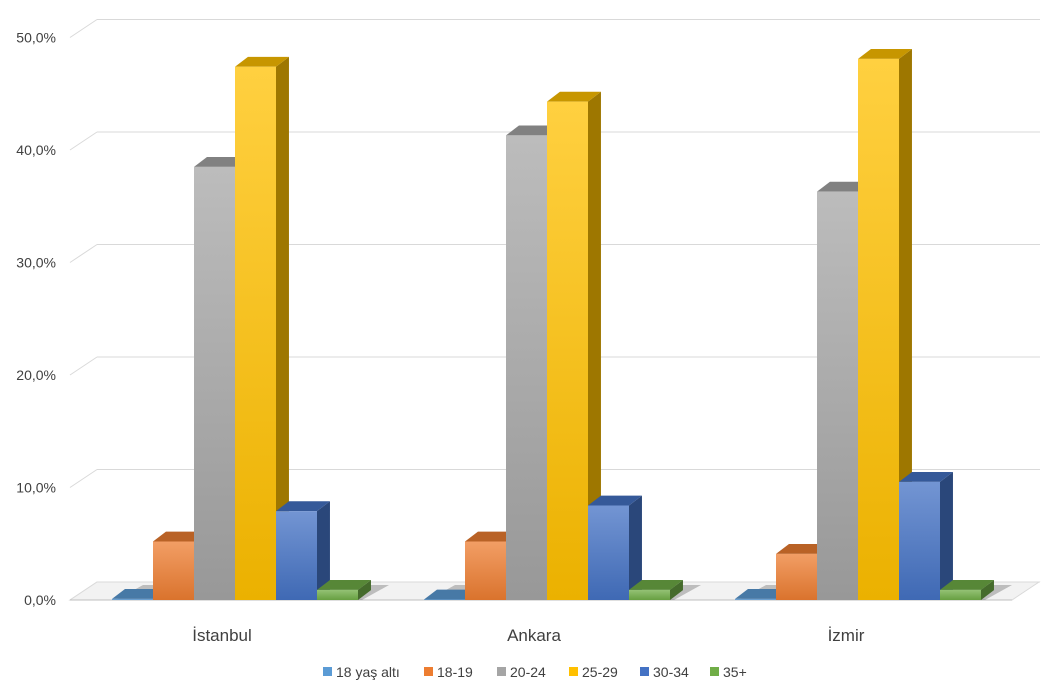  Describe the element at coordinates (528, 672) in the screenshot. I see `legend-label: 20-24` at that location.